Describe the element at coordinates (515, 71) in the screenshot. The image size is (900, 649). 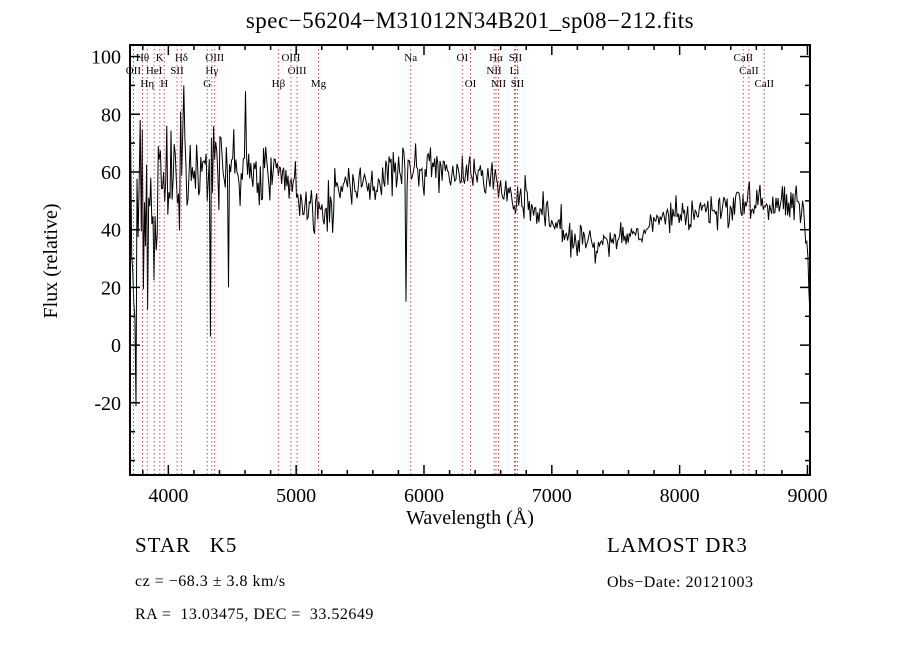
I see `spectral-line-label: Li` at that location.